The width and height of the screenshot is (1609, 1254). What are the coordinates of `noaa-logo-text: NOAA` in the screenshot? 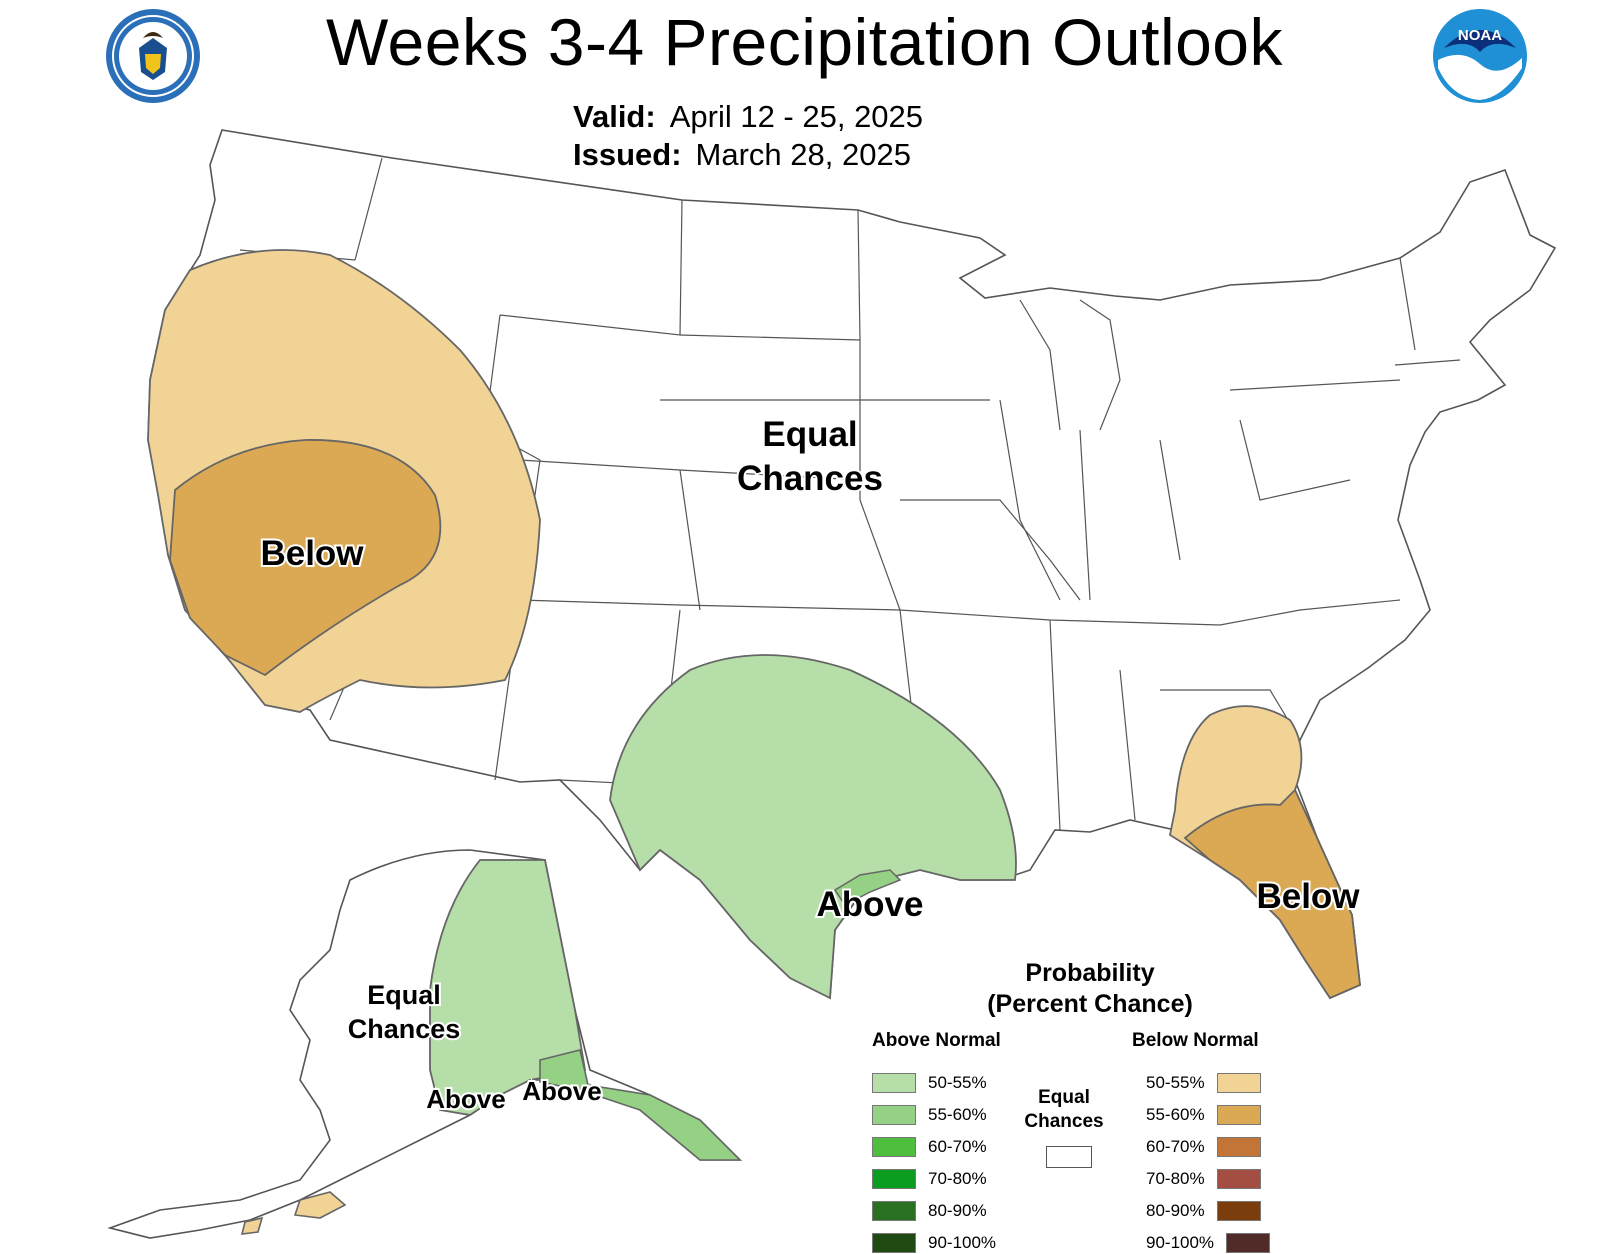 It's located at (1480, 35).